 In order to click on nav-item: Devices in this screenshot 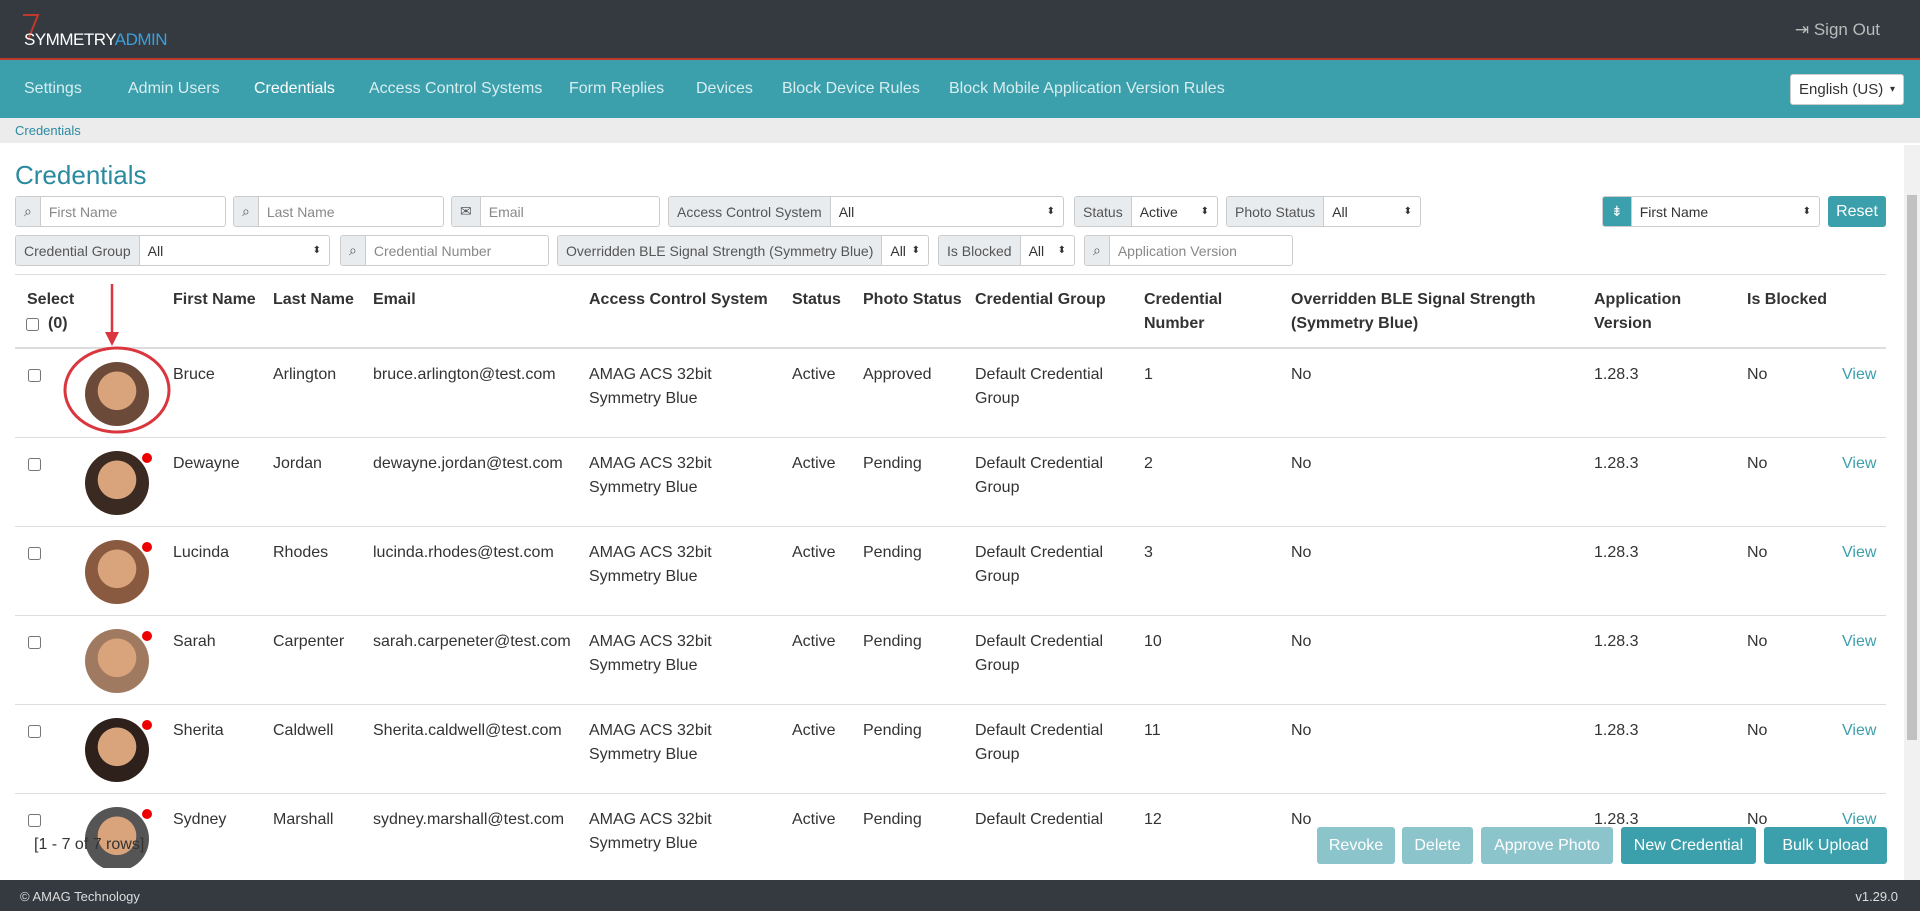, I will do `click(724, 88)`.